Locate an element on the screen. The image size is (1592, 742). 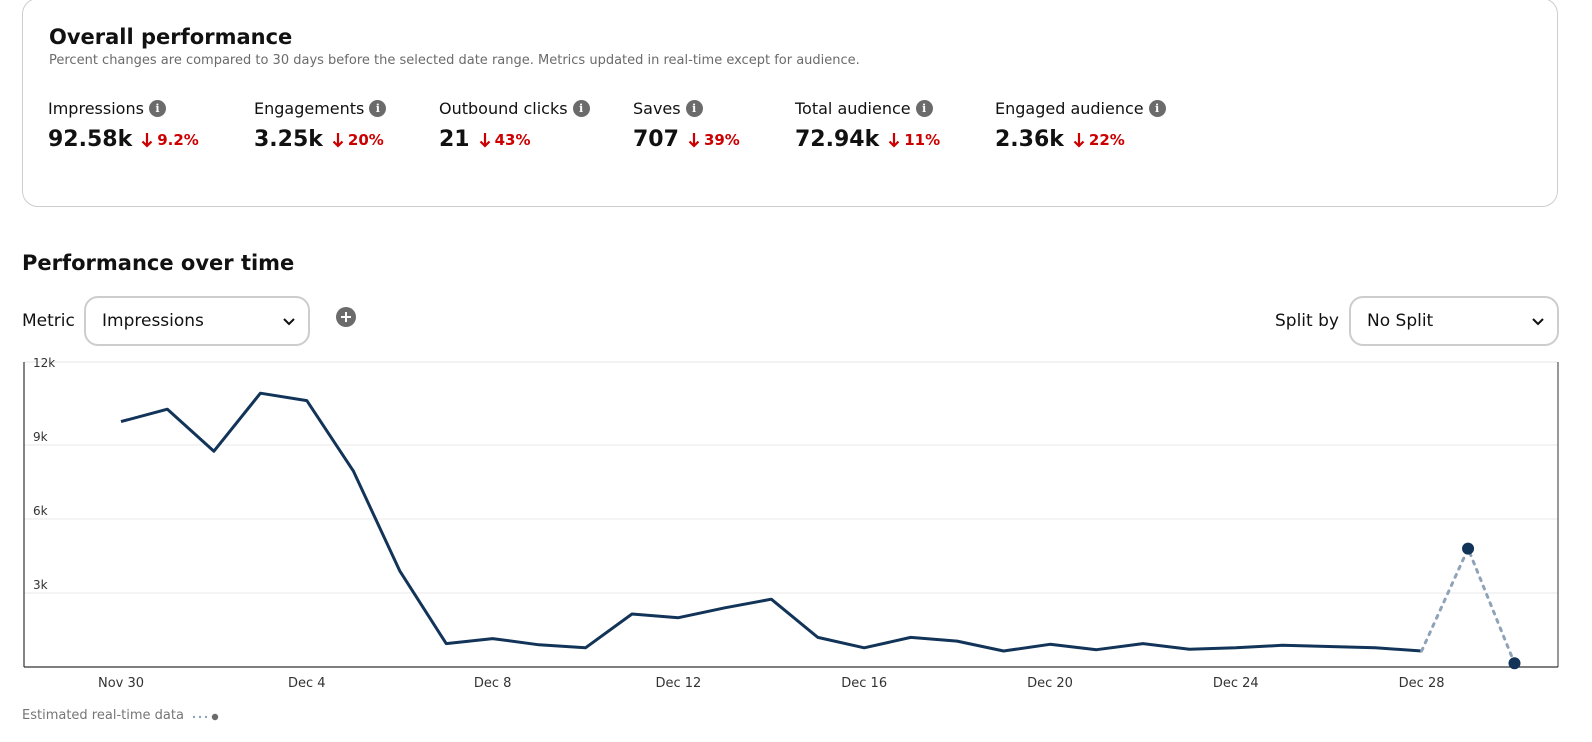
performance-over-time-title: Performance over time is located at coordinates (158, 263).